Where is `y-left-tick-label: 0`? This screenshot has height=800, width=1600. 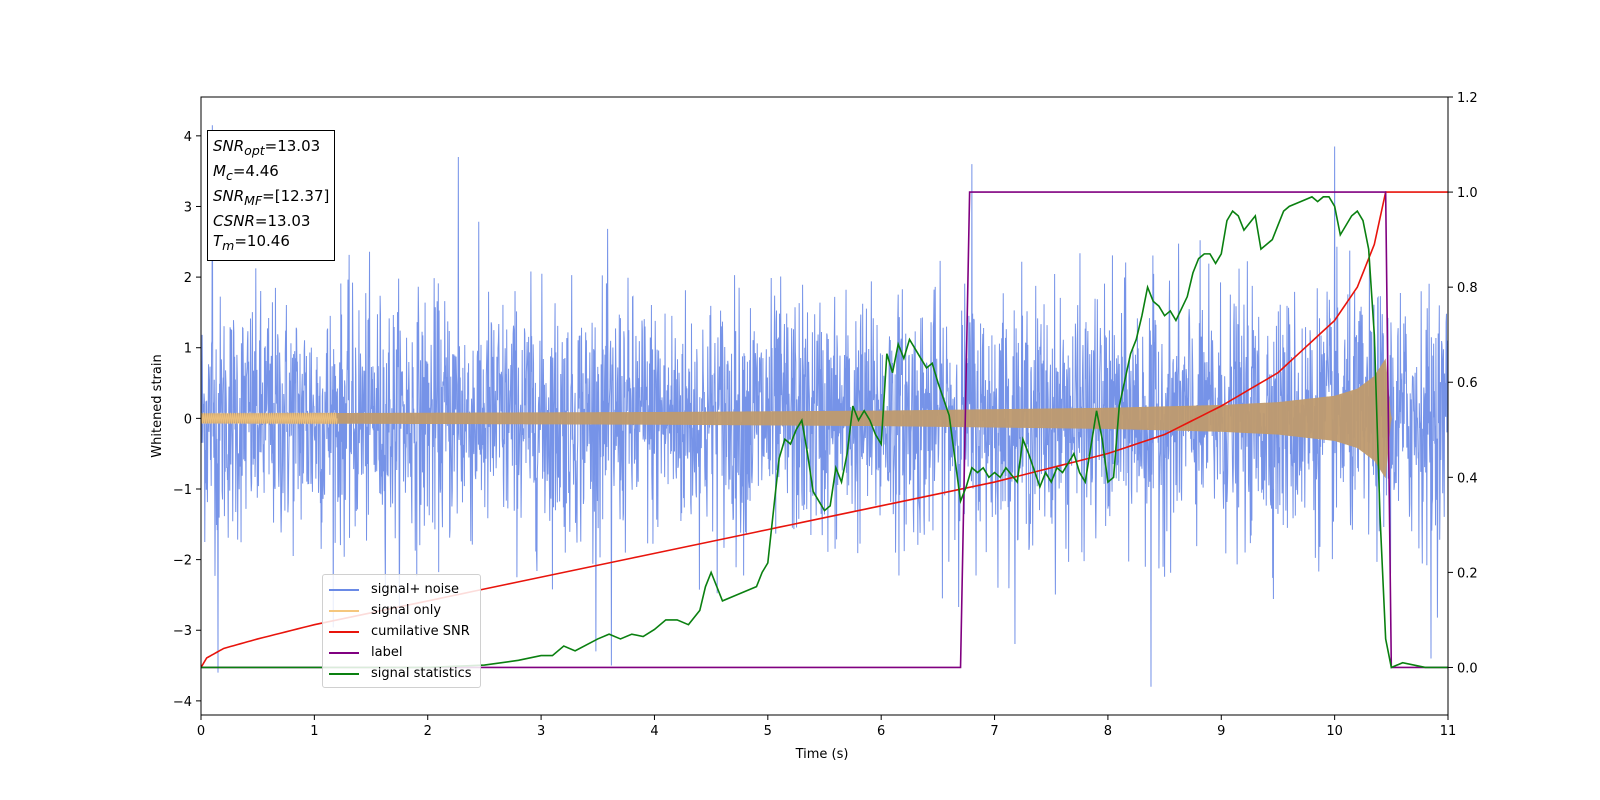 y-left-tick-label: 0 is located at coordinates (188, 419).